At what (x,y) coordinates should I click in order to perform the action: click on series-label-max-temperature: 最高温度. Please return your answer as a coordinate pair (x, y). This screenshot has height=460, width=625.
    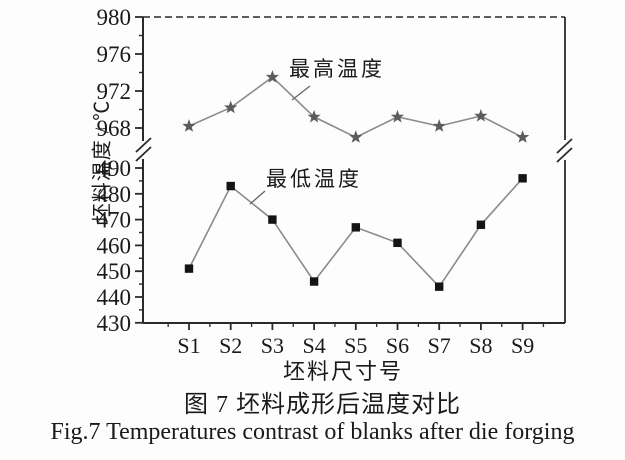
    Looking at the image, I should click on (337, 69).